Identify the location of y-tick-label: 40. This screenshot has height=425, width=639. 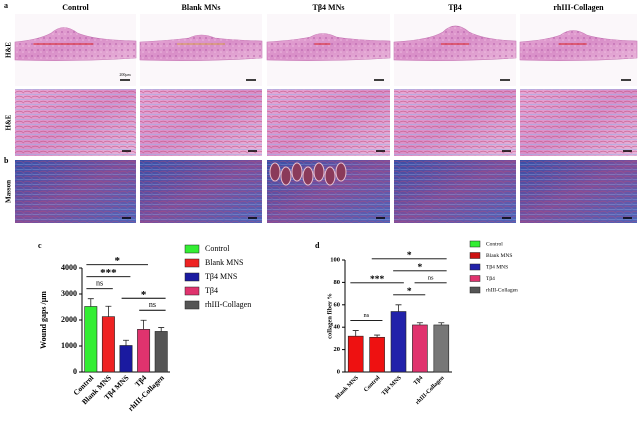
(337, 327).